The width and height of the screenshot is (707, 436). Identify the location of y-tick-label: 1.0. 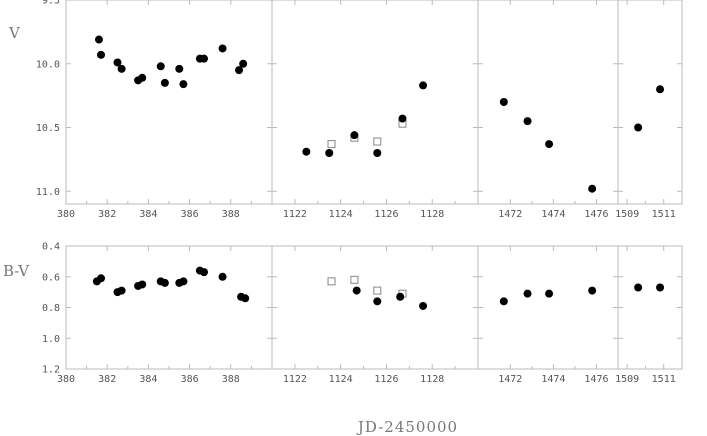
(51, 339).